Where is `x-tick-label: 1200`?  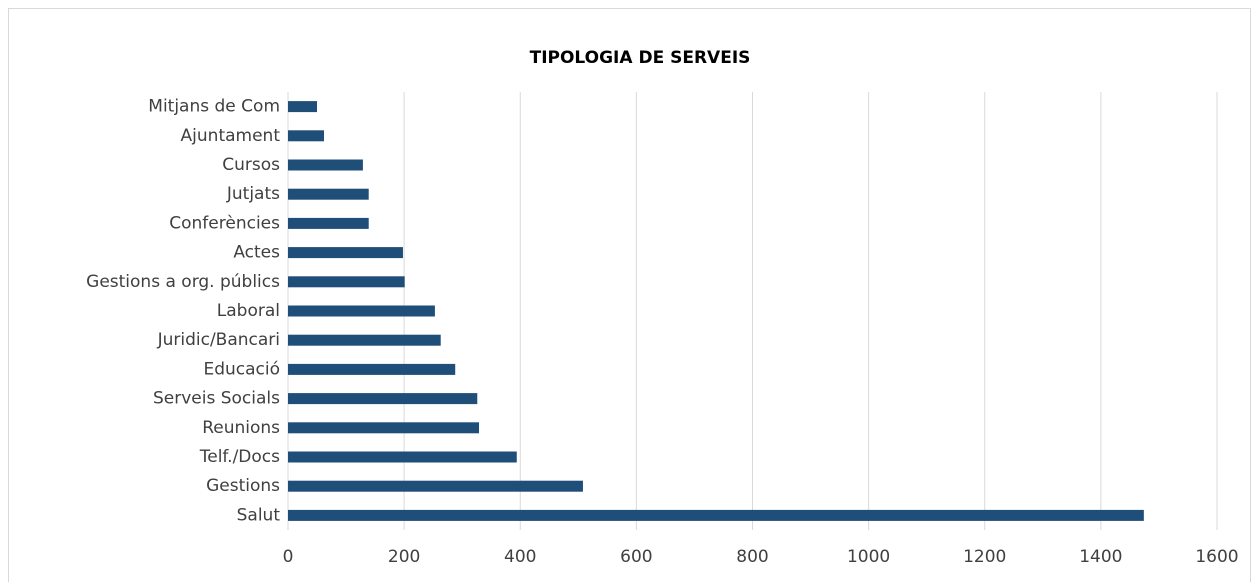 x-tick-label: 1200 is located at coordinates (984, 557).